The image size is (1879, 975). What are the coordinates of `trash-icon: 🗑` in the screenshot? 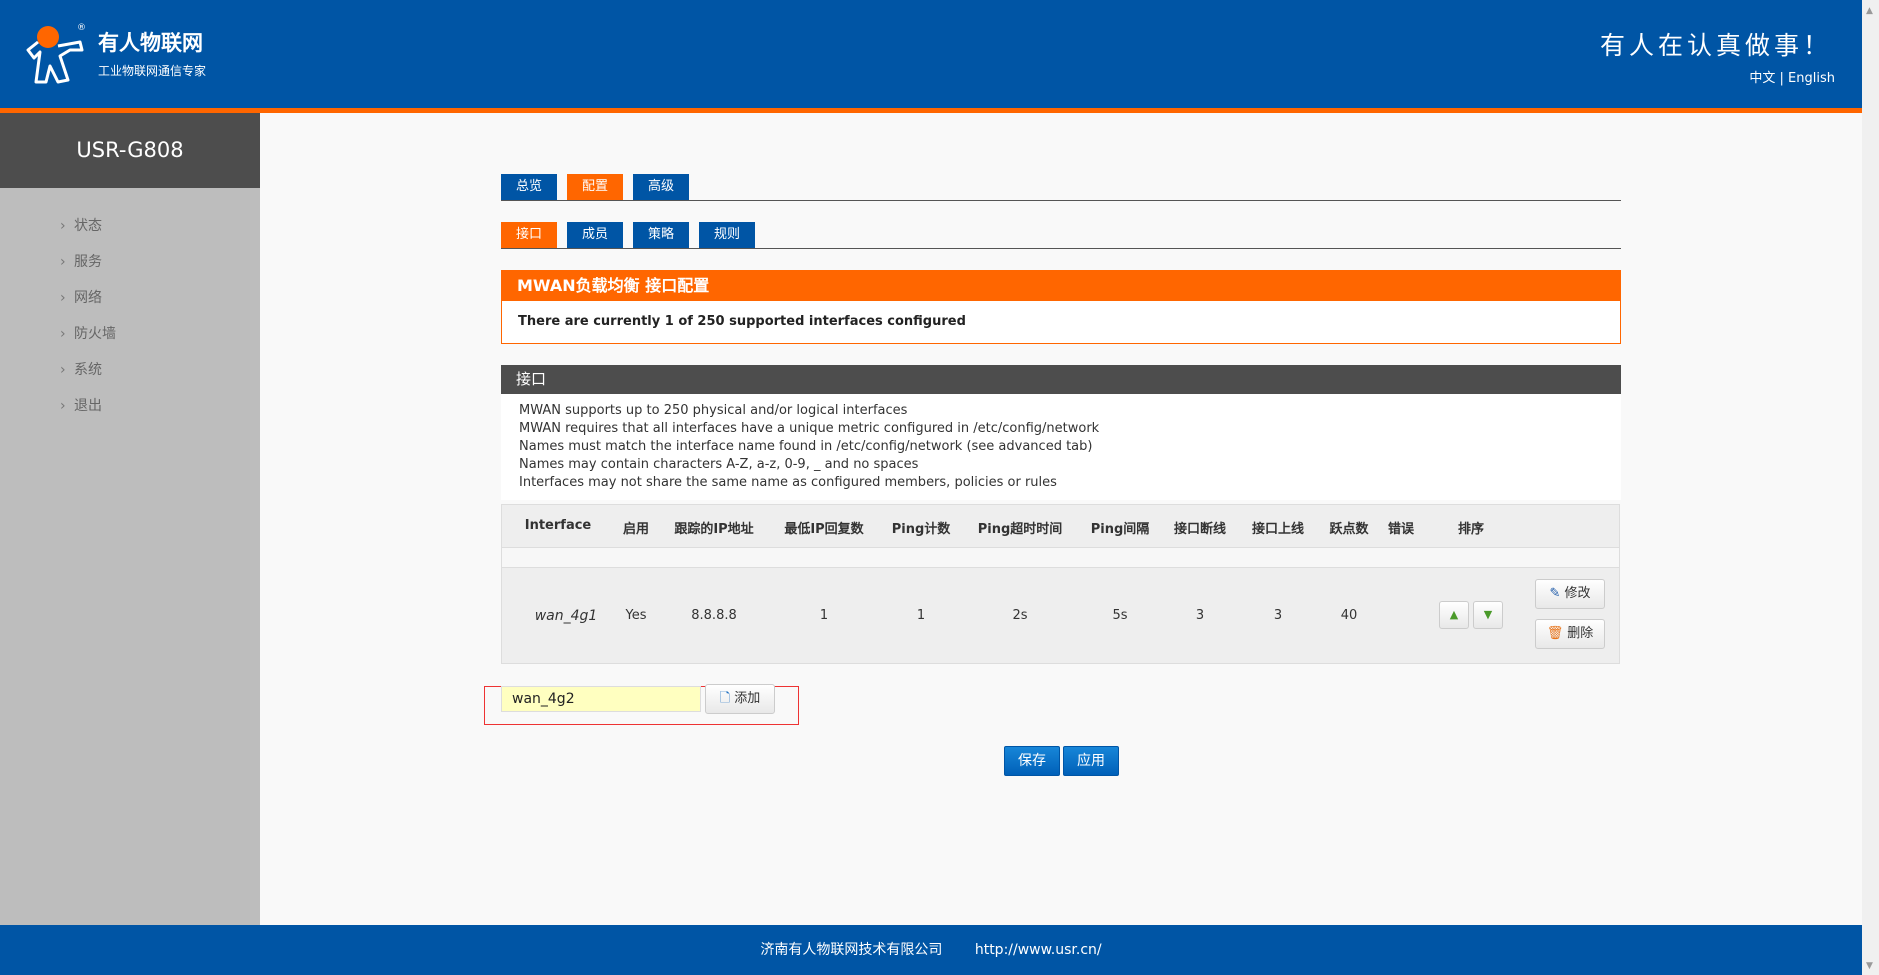 It's located at (1555, 633).